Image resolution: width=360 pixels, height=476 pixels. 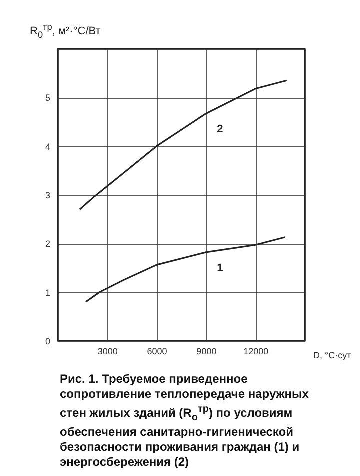 I want to click on line-series, so click(x=185, y=269).